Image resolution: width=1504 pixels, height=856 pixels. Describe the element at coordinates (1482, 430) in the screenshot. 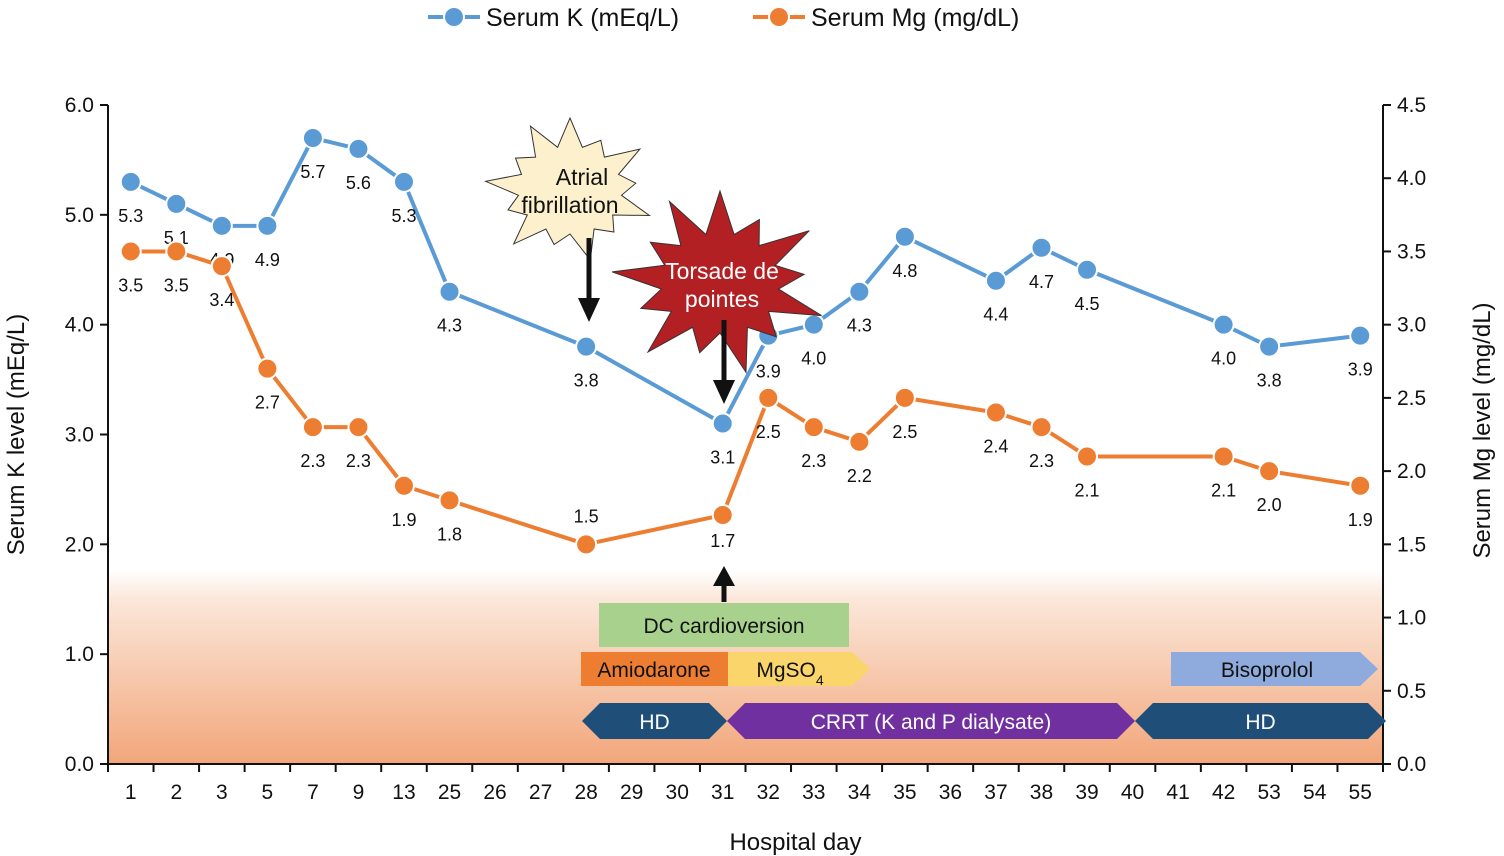

I see `y-right-axis-title: Serum Mg level (mg/dL)` at that location.